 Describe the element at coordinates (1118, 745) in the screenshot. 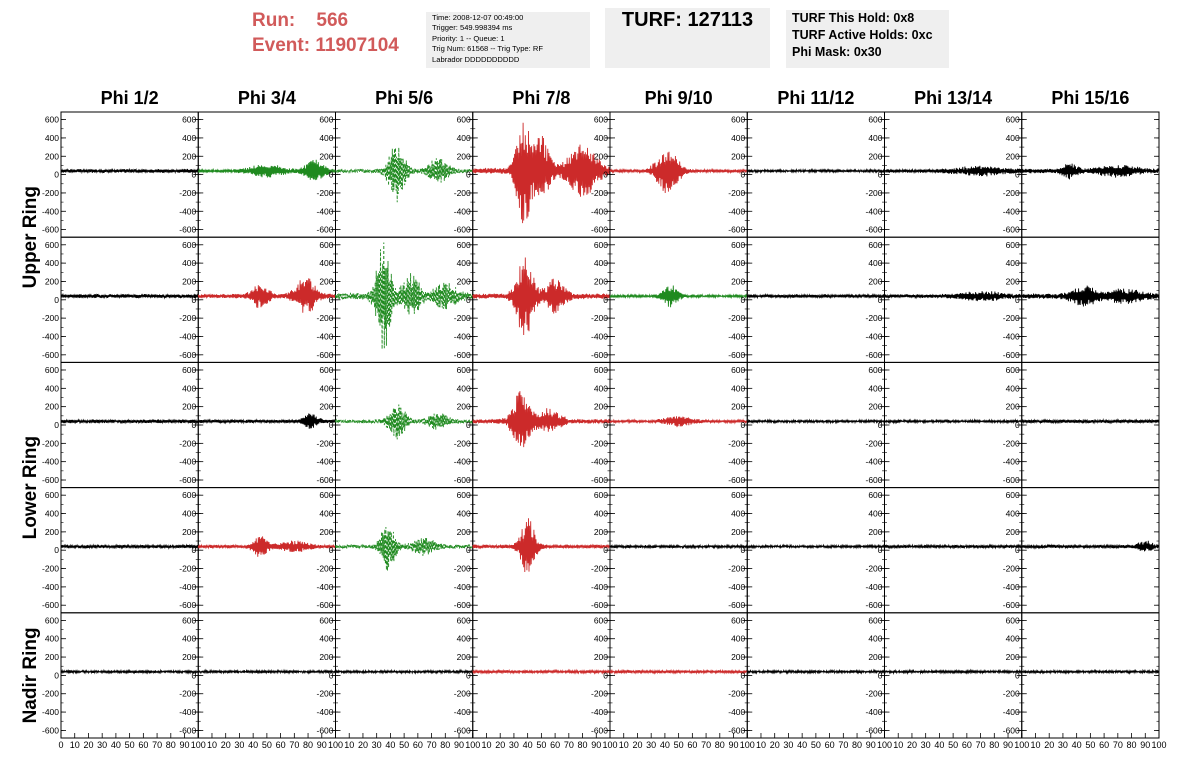

I see `x-tick-label: 70` at that location.